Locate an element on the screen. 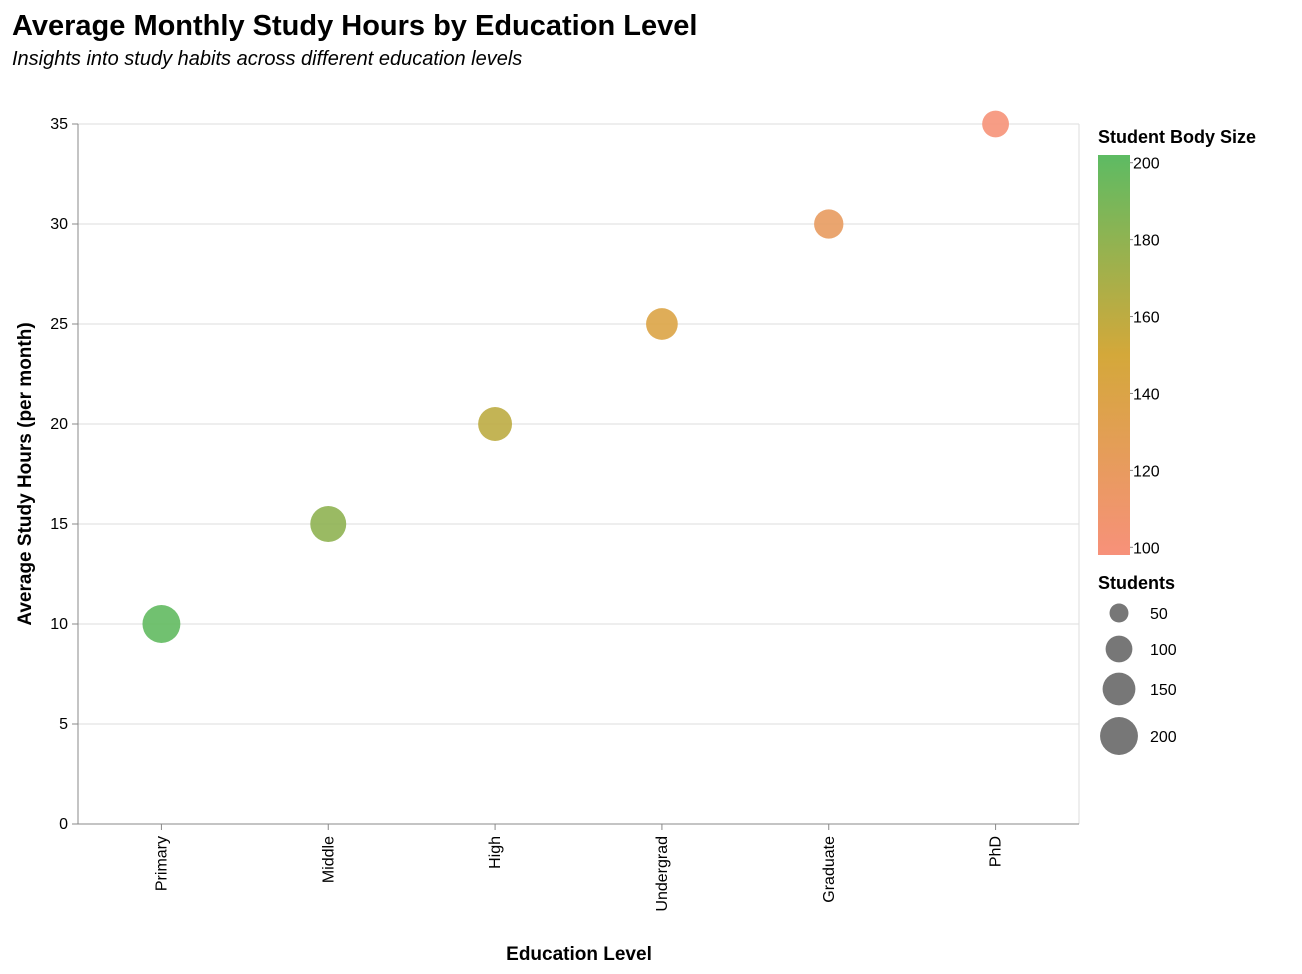 This screenshot has height=974, width=1302. y-axis-title: Average Study Hours (per month) is located at coordinates (25, 473).